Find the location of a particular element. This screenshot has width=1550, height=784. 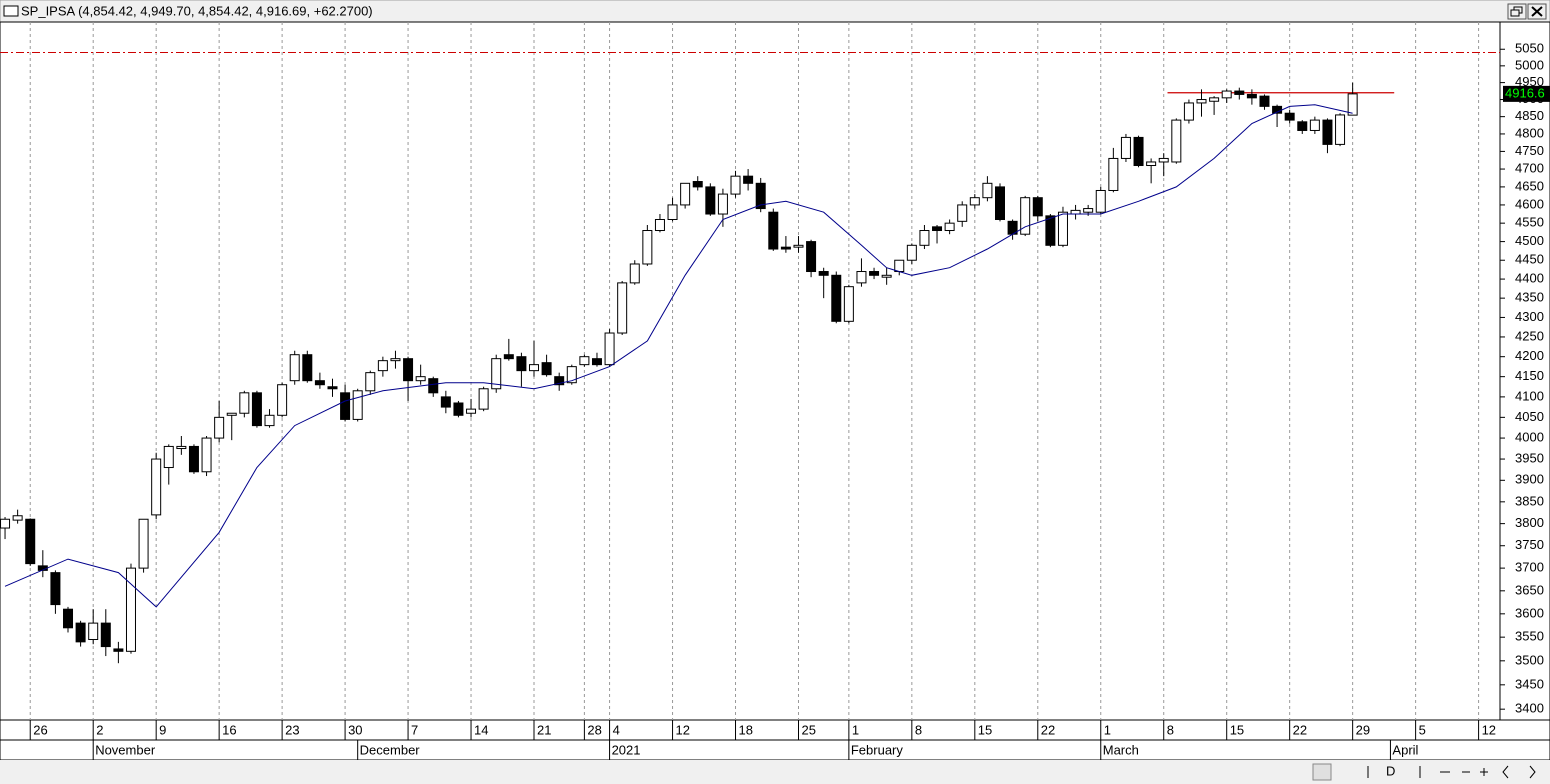

x-tick-label: 12 is located at coordinates (683, 729).